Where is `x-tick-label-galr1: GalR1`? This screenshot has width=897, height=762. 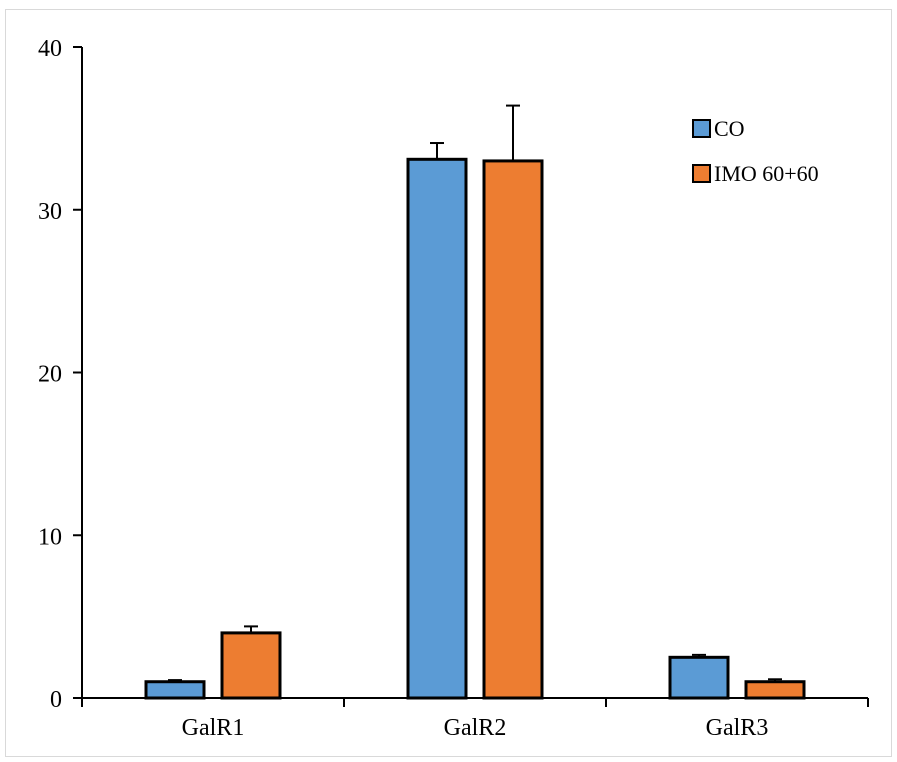 x-tick-label-galr1: GalR1 is located at coordinates (213, 728).